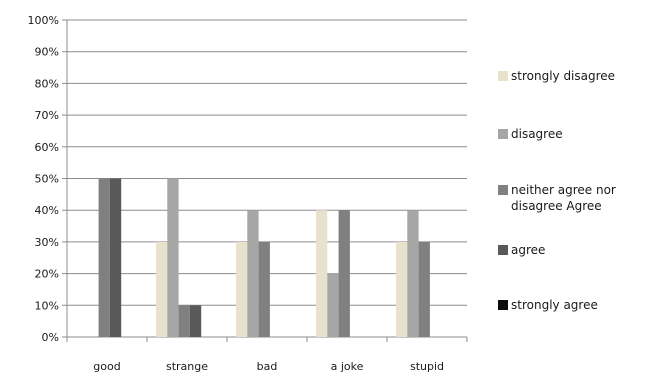 The image size is (646, 376). I want to click on bar-neither-agree-nor-disagree-agree-strange, so click(184, 321).